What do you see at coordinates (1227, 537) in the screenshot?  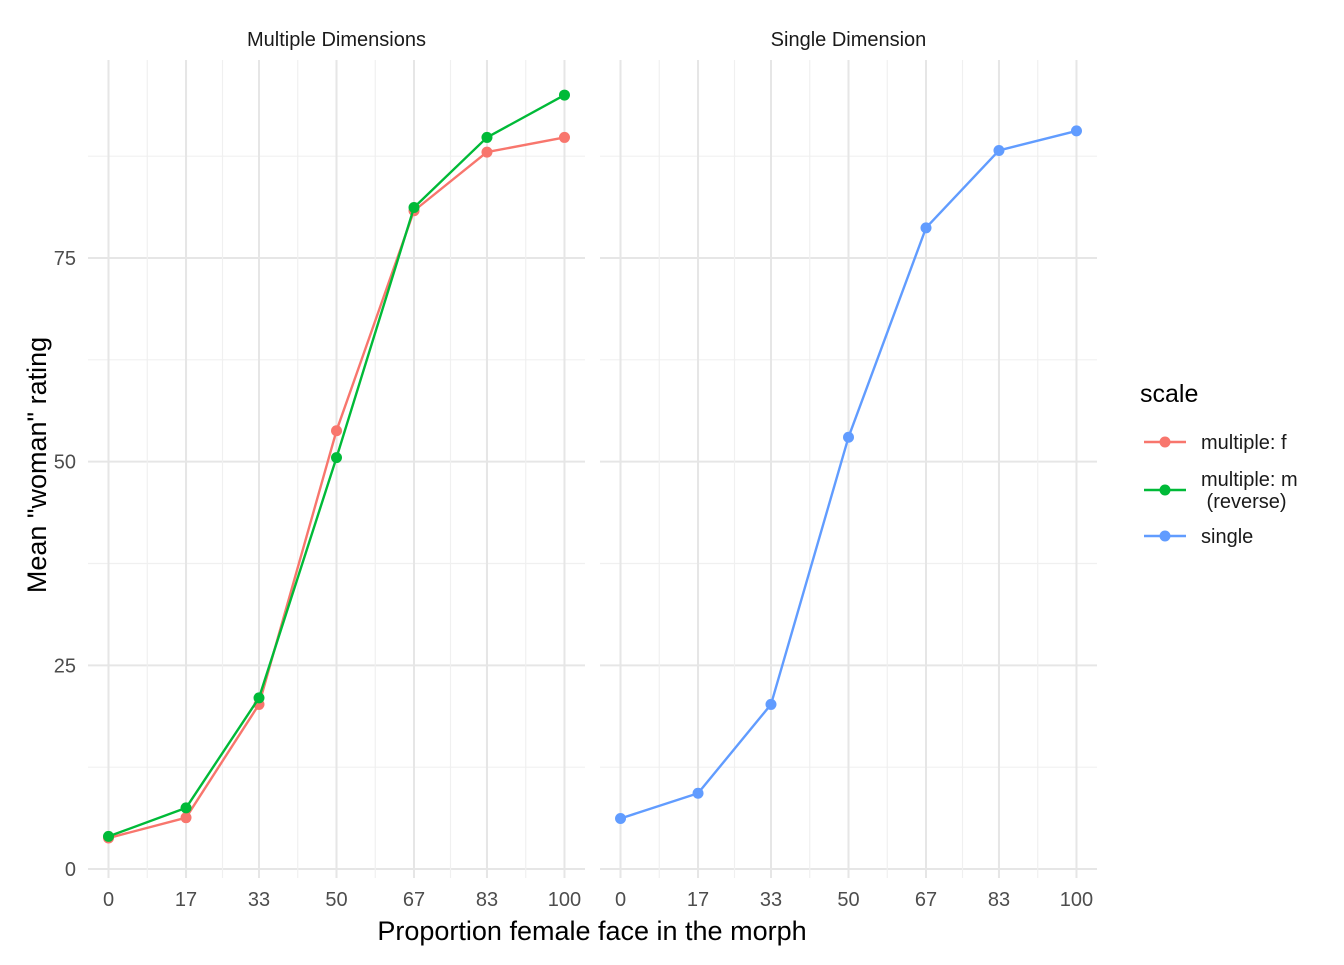 I see `legend-label: single` at bounding box center [1227, 537].